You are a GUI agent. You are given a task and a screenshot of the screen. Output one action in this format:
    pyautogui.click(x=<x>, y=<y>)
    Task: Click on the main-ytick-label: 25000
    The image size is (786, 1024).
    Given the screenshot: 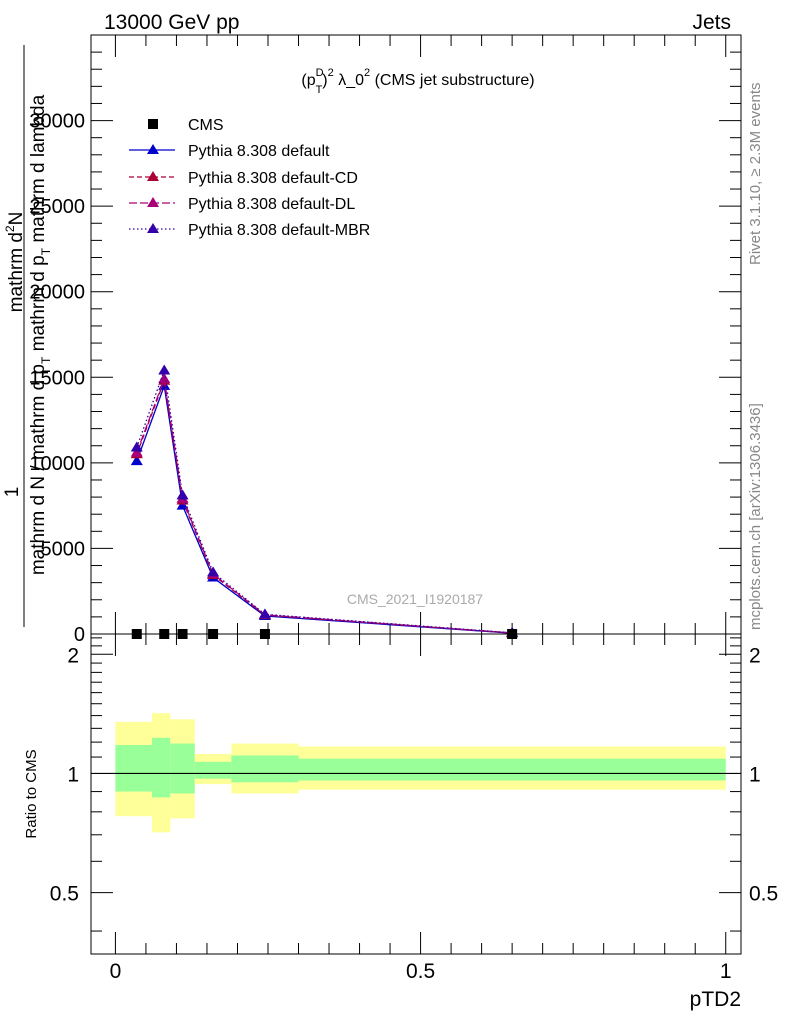 What is the action you would take?
    pyautogui.click(x=57, y=207)
    